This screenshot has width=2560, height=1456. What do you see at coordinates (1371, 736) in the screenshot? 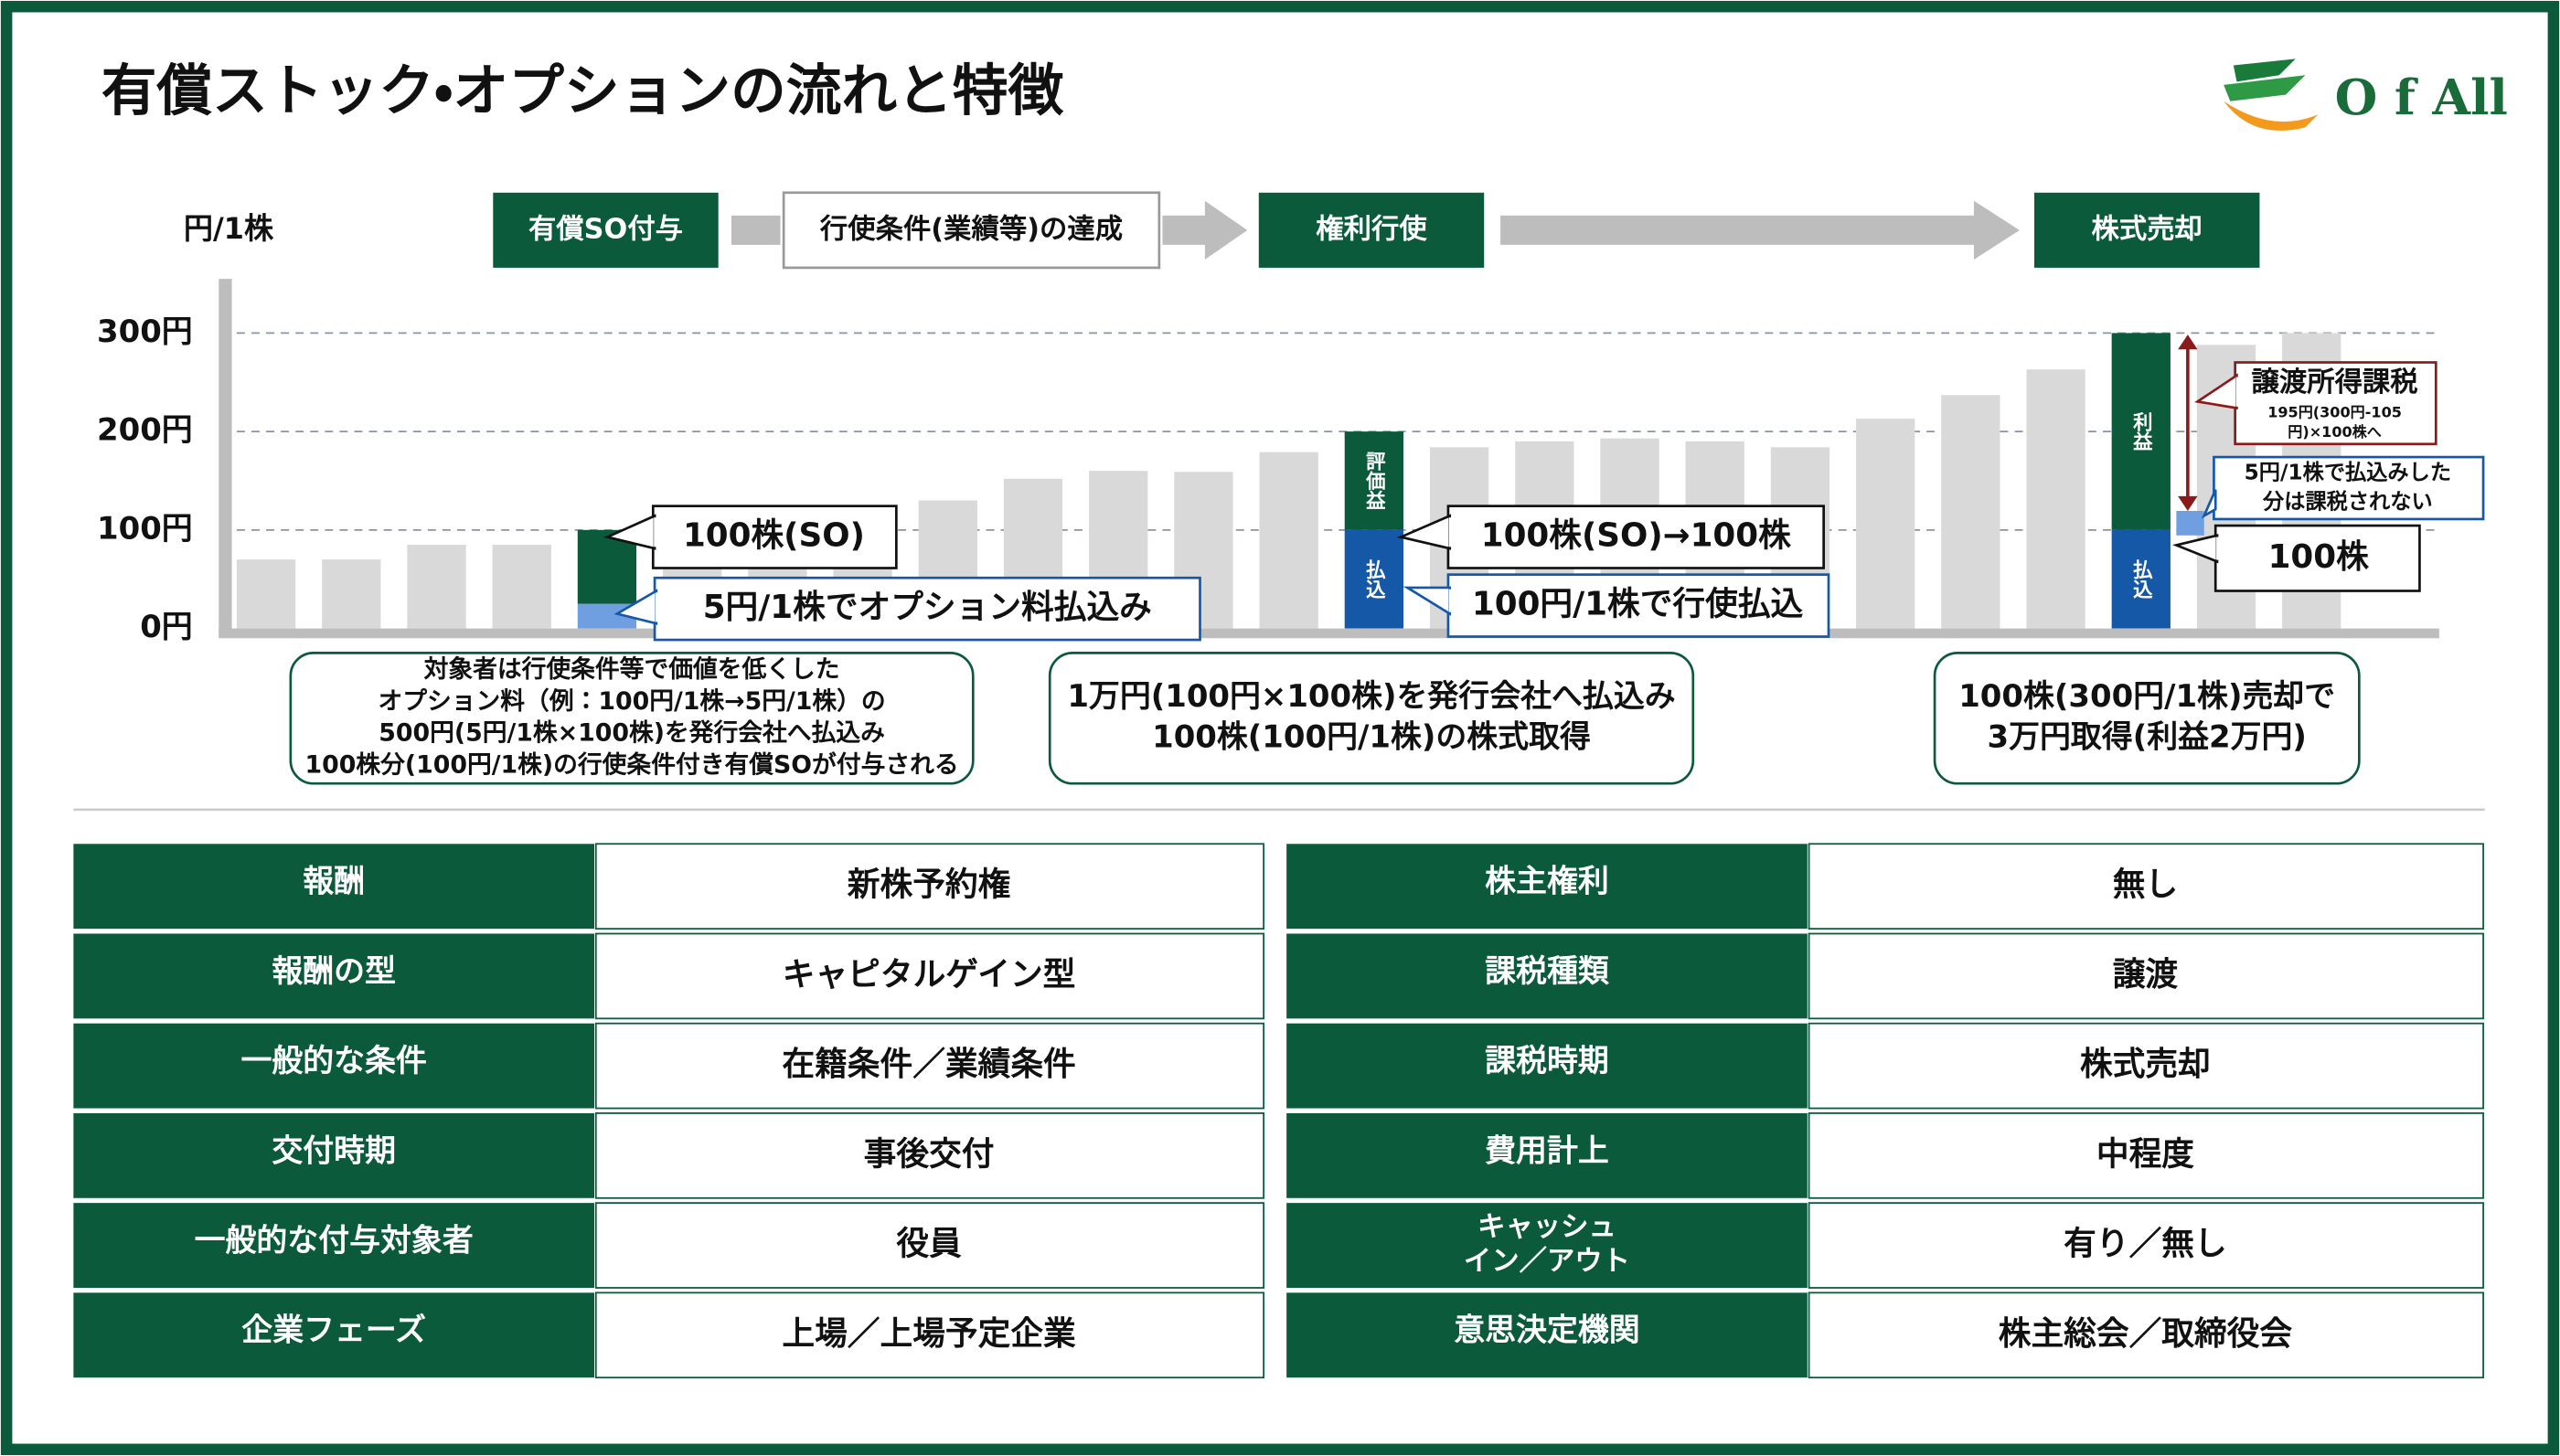
I see `note-text: 100株(100円/1株)の株式取得` at bounding box center [1371, 736].